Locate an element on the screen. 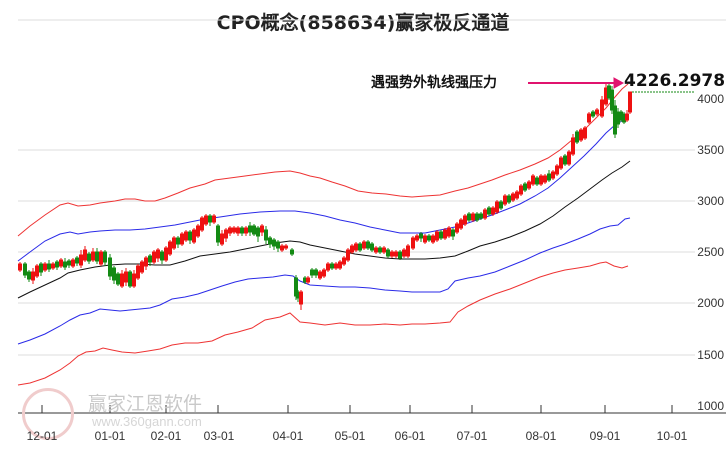  x-tick-label: 01-01 is located at coordinates (110, 436).